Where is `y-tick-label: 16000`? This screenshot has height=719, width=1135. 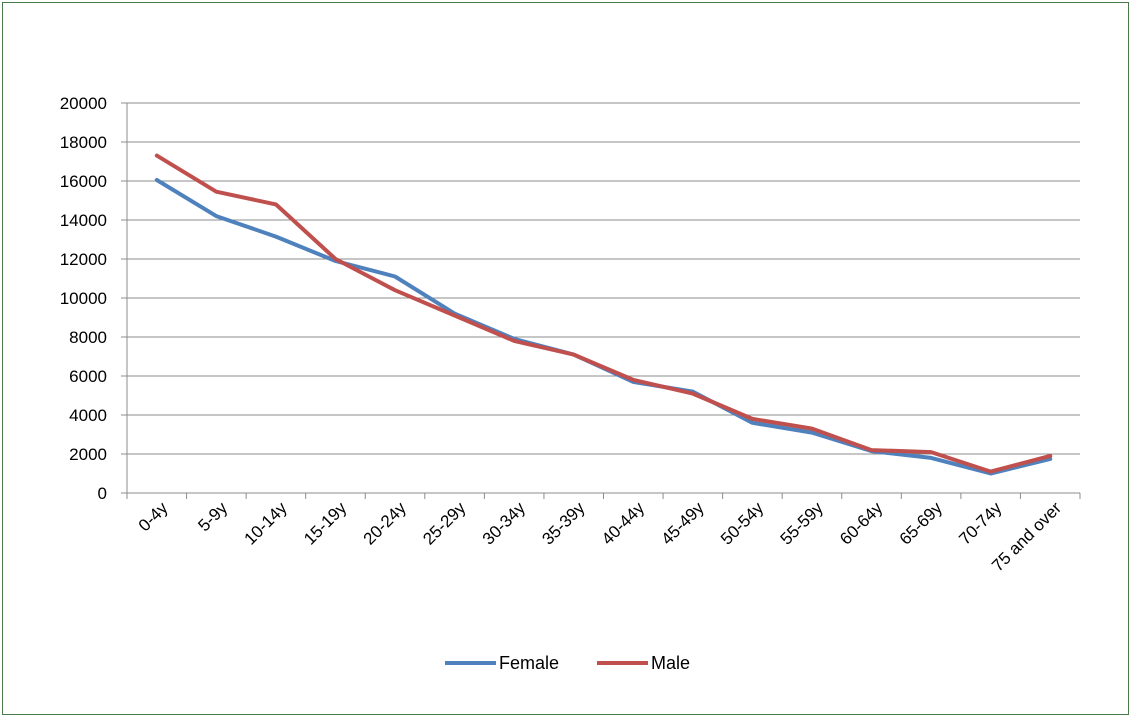 y-tick-label: 16000 is located at coordinates (83, 181).